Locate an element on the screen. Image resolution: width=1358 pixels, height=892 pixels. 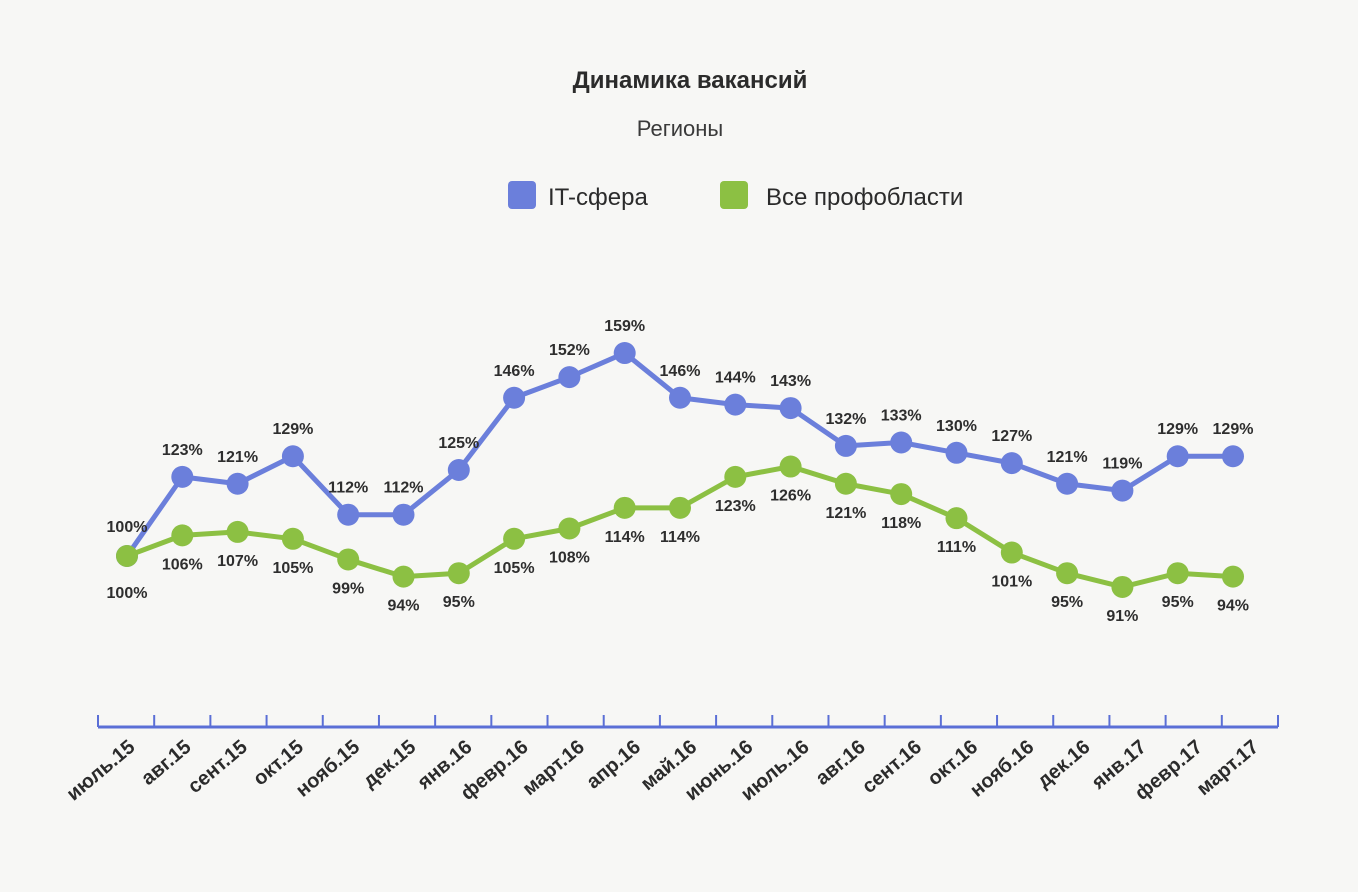
data-label: 144% is located at coordinates (735, 378).